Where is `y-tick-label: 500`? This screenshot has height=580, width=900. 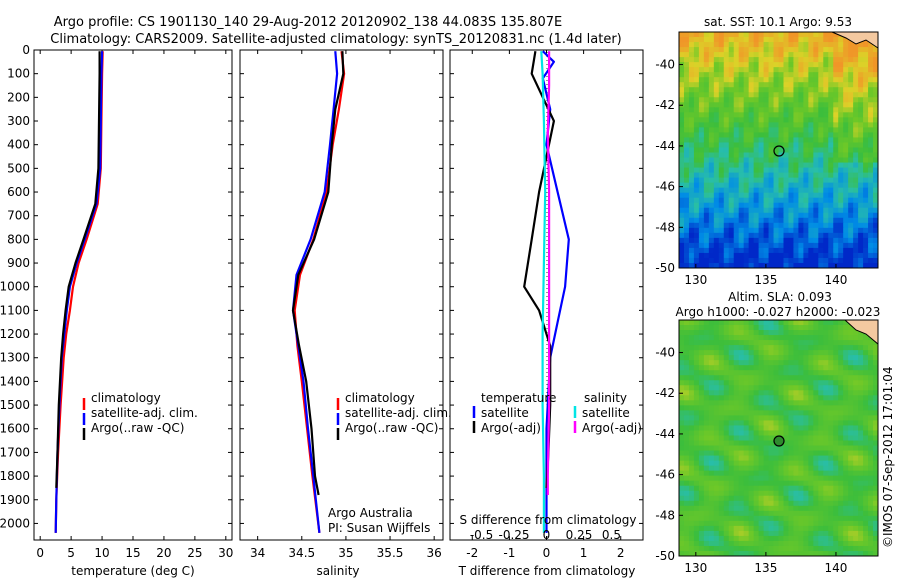 y-tick-label: 500 is located at coordinates (18, 168).